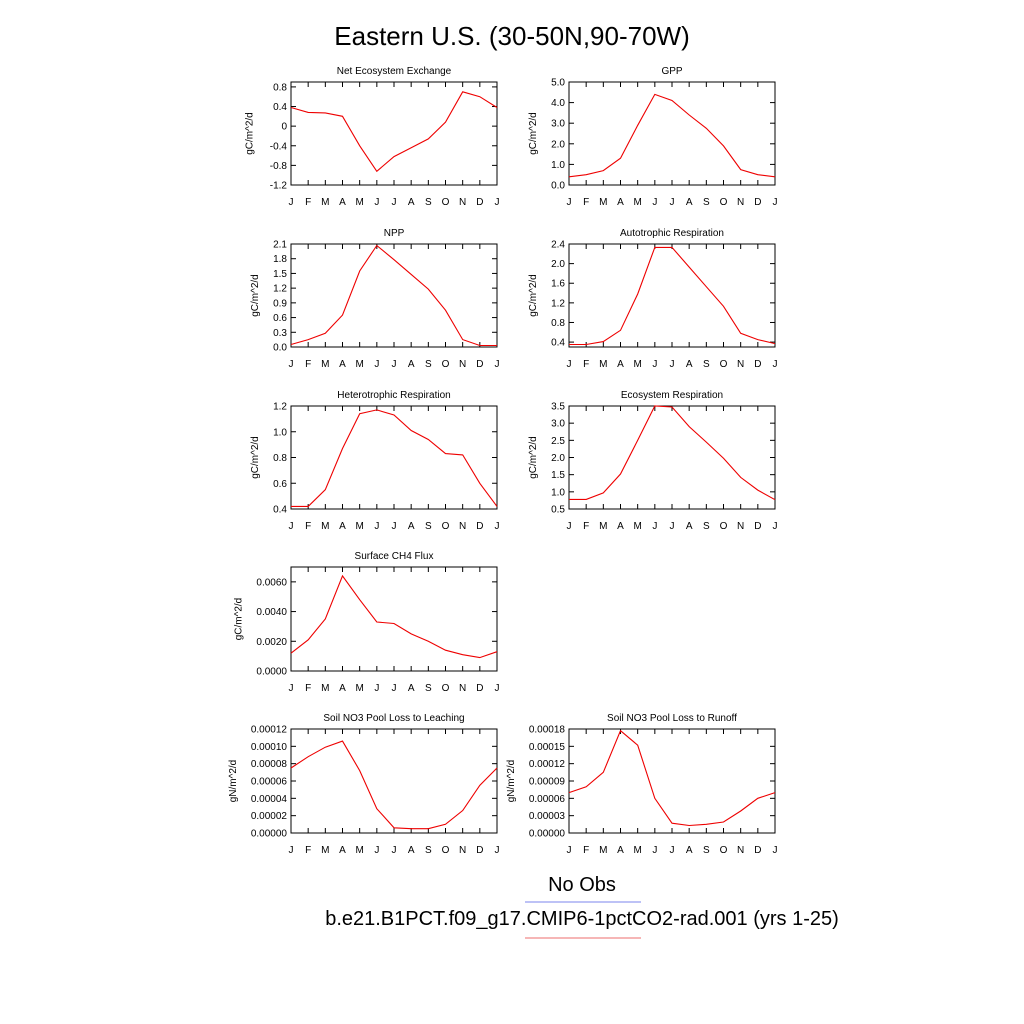 Image resolution: width=1024 pixels, height=1024 pixels. Describe the element at coordinates (271, 672) in the screenshot. I see `y-tick-label: 0.0000` at that location.